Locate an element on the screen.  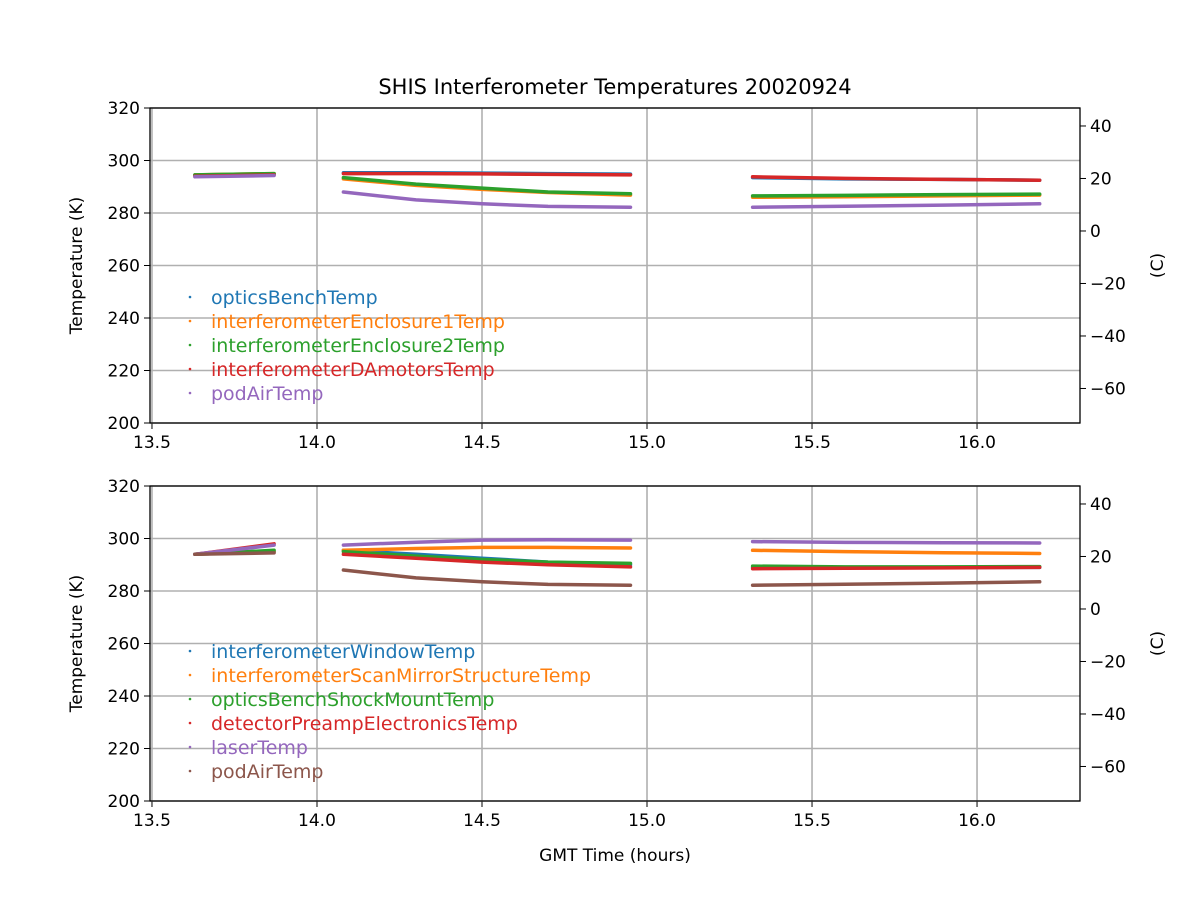
legend-label: interferometerScanMirrorStructureTemp is located at coordinates (401, 676).